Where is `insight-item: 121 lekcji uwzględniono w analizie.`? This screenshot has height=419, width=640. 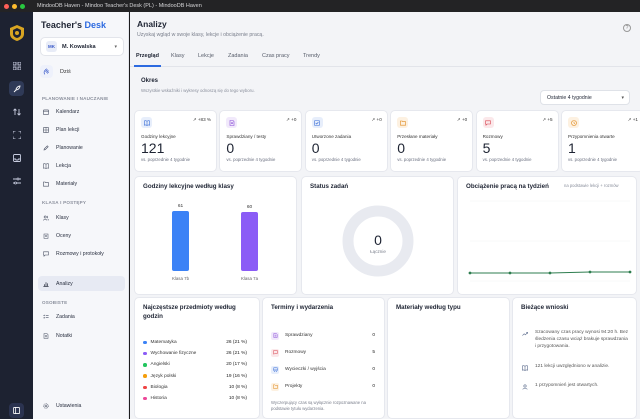
insight-item: 121 lekcji uwzględniono w analizie. is located at coordinates (575, 368).